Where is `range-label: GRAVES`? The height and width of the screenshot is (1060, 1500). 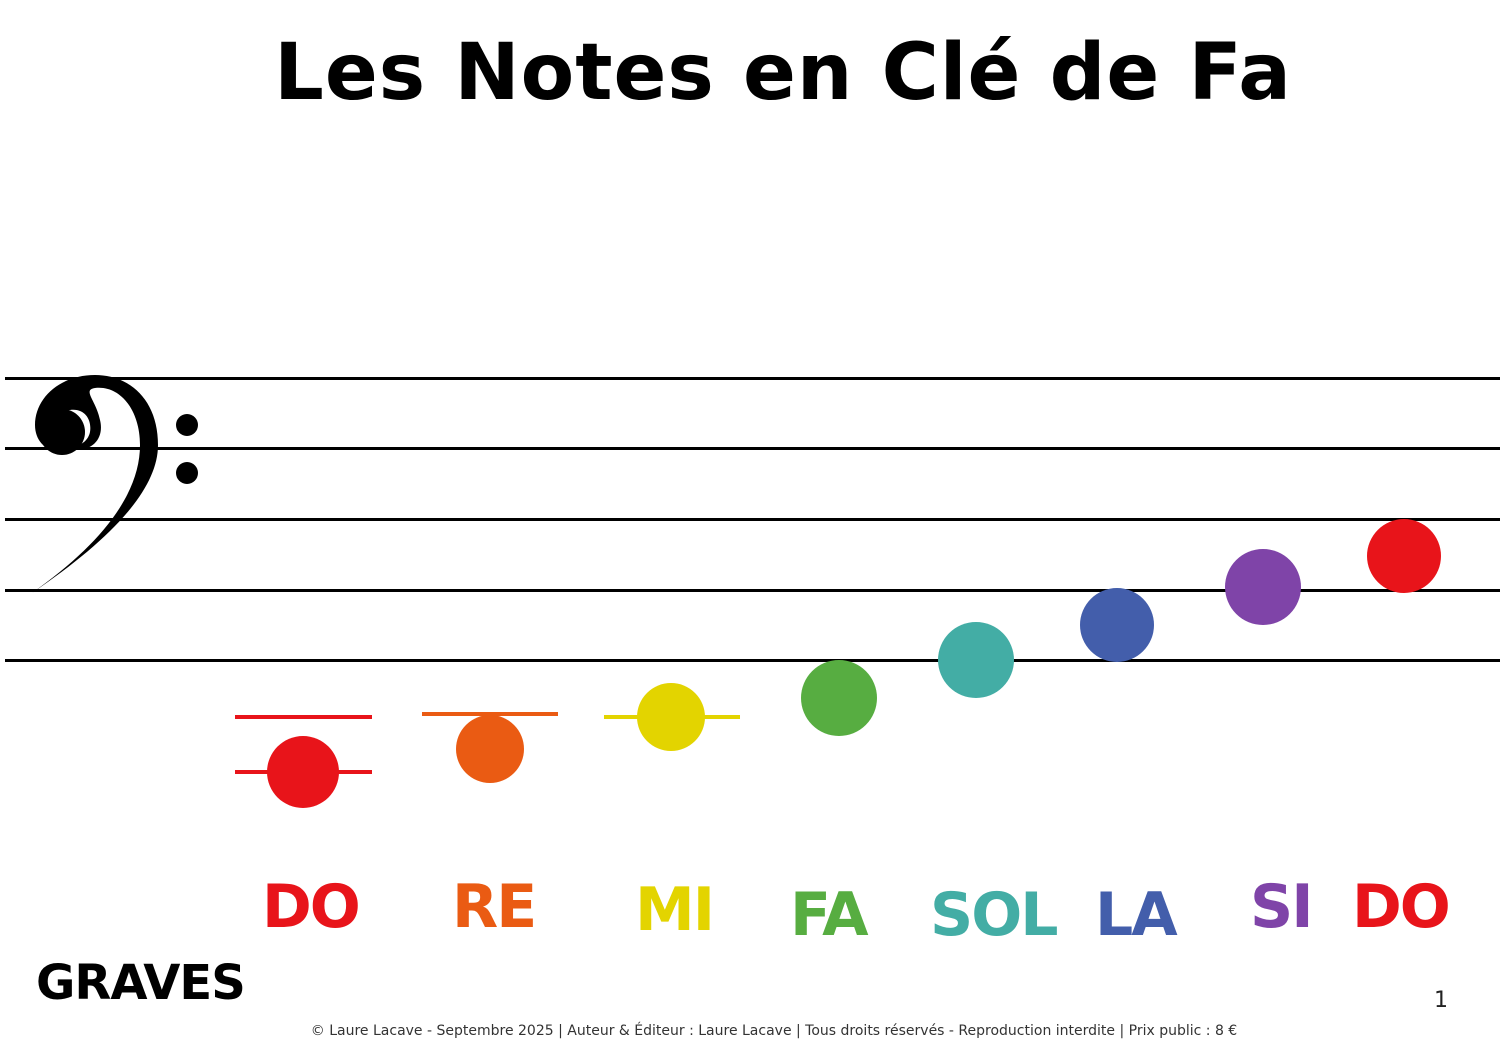
range-label: GRAVES is located at coordinates (141, 983).